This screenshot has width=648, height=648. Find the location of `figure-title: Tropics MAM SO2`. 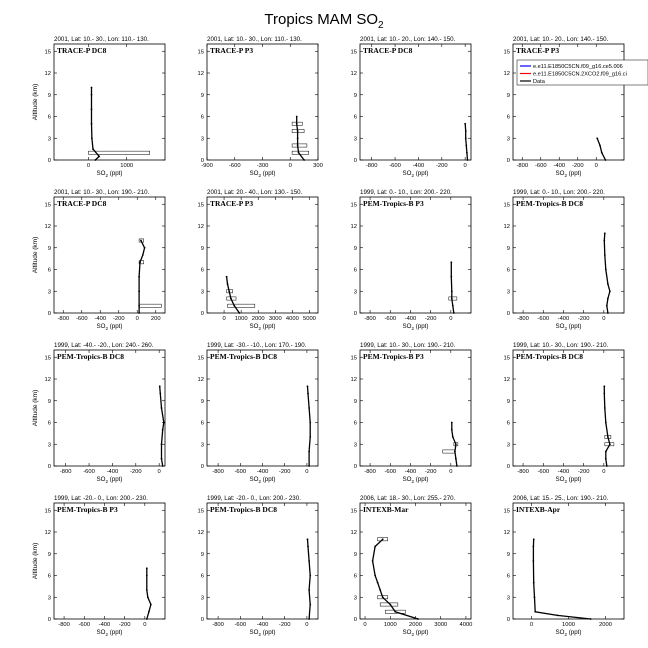

figure-title: Tropics MAM SO2 is located at coordinates (324, 21).